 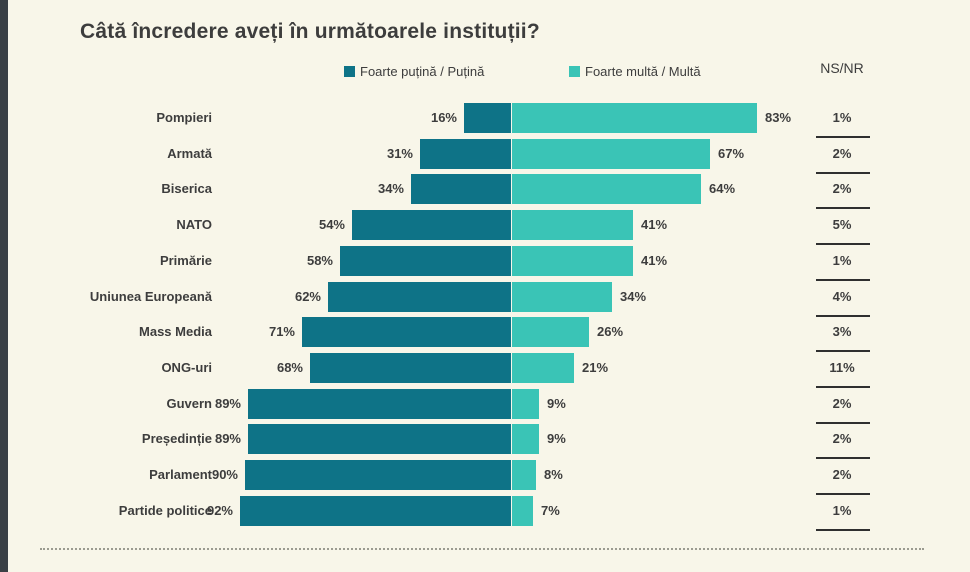 What do you see at coordinates (180, 474) in the screenshot?
I see `category-label: Parlament` at bounding box center [180, 474].